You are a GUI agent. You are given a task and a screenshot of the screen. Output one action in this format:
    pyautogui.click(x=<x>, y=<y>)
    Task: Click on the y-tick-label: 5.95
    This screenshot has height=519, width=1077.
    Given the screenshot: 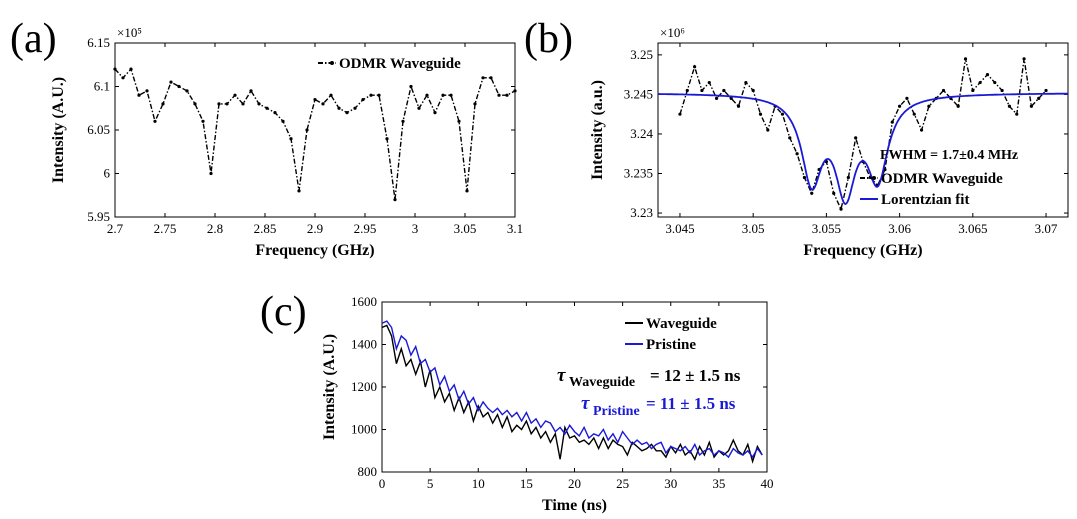 What is the action you would take?
    pyautogui.click(x=98, y=216)
    